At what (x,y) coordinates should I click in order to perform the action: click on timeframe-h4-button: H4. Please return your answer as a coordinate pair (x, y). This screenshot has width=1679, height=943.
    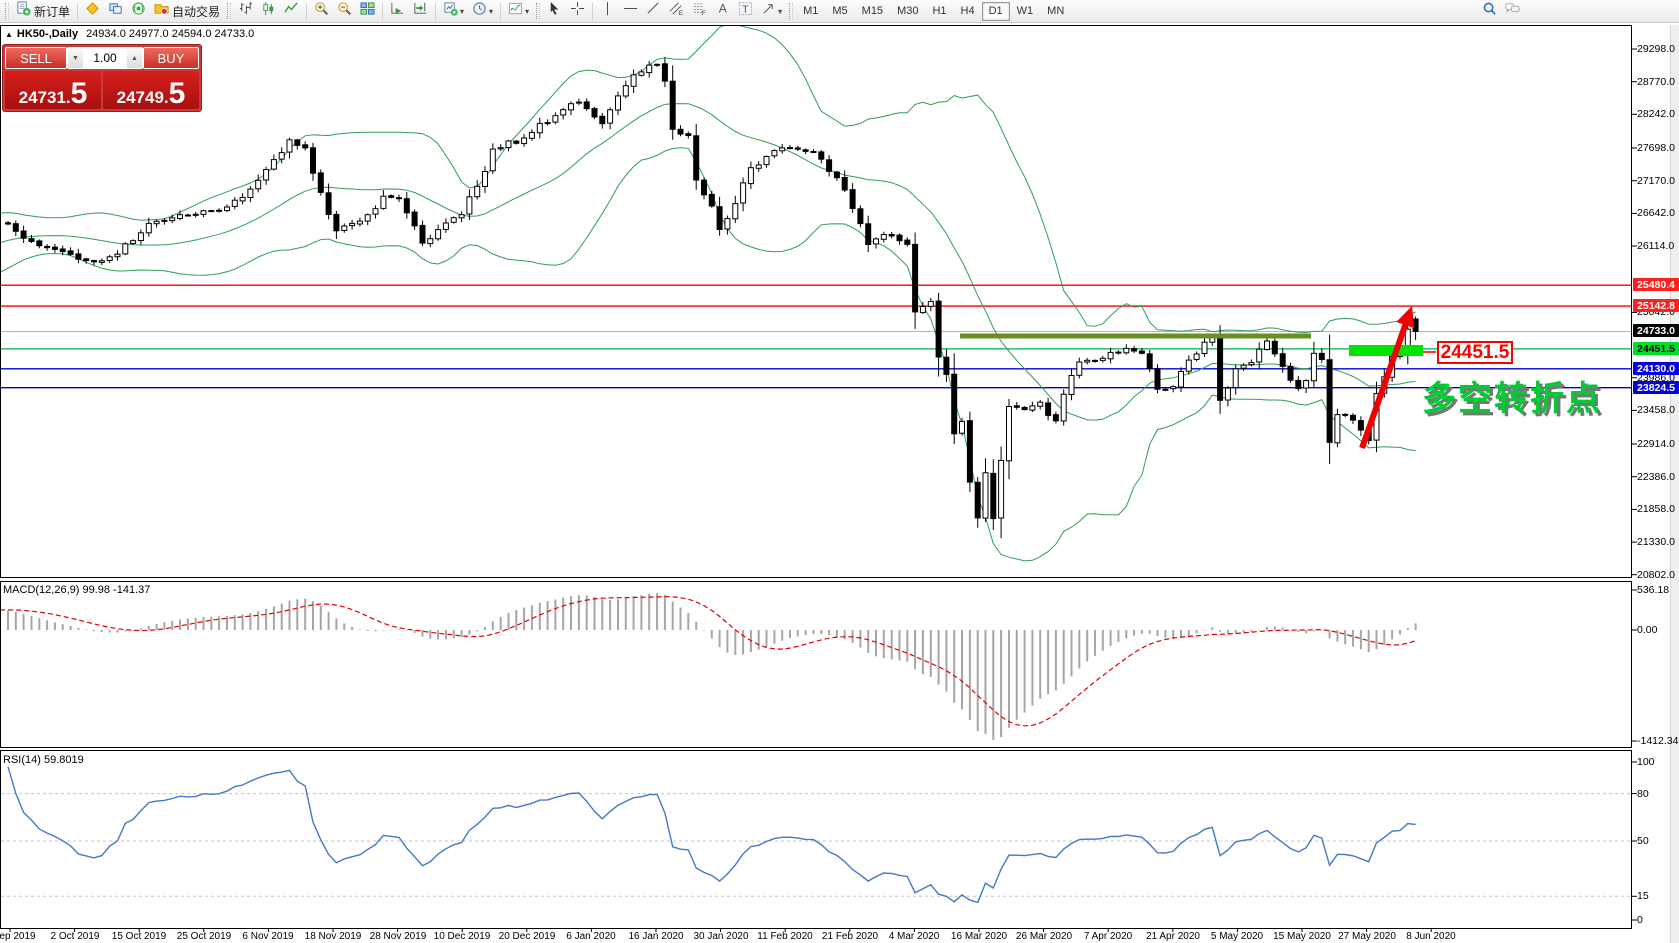
    Looking at the image, I should click on (967, 11).